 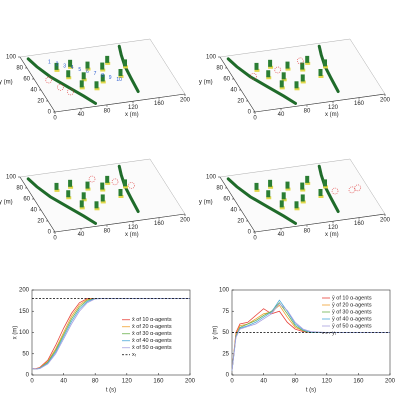 I want to click on agent-label: 7, so click(x=95, y=74).